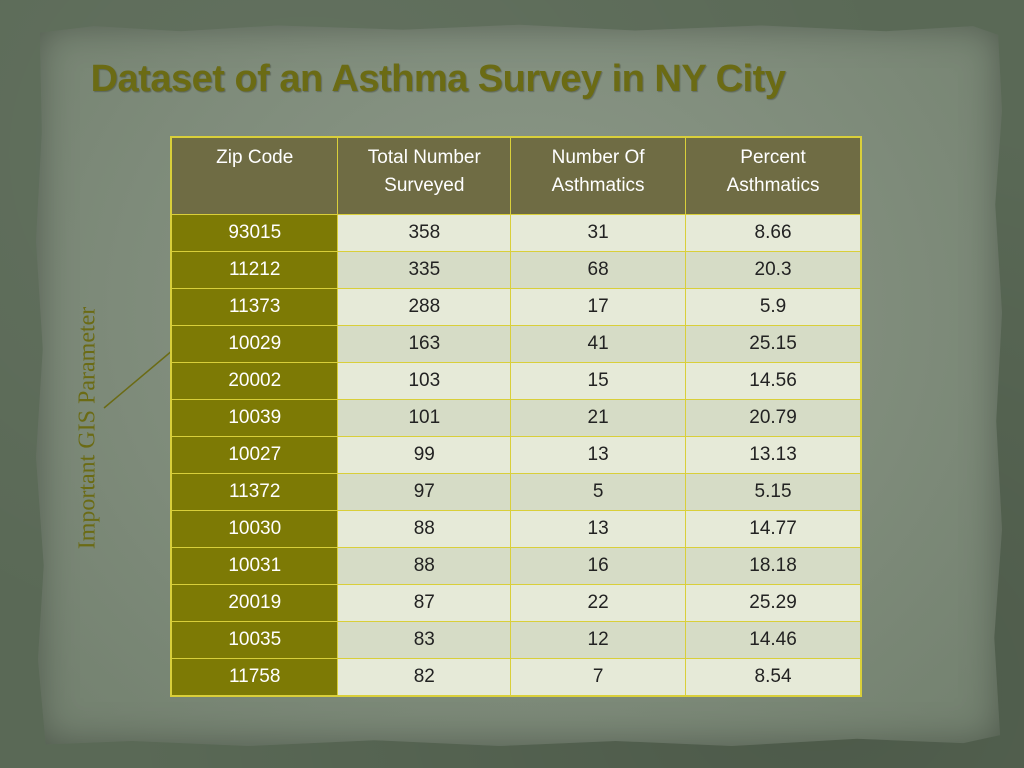  I want to click on zip-cell: 10029, so click(254, 344).